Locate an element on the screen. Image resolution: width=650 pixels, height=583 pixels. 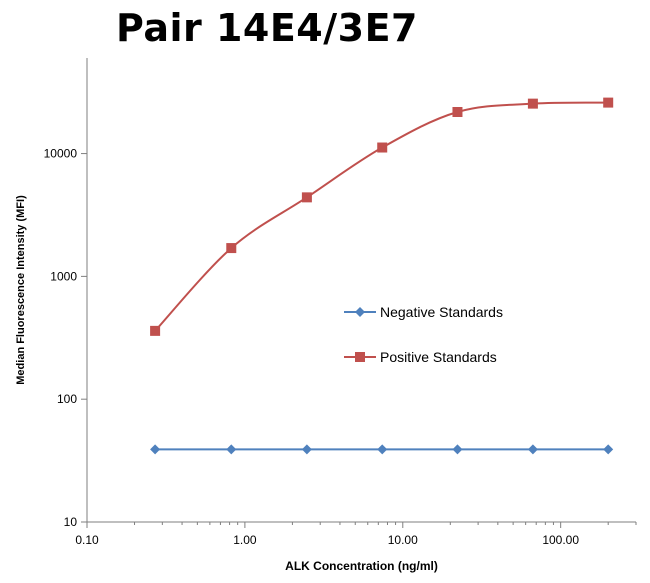
y-ticks: 10 100 1000 10000 is located at coordinates (65, 338).